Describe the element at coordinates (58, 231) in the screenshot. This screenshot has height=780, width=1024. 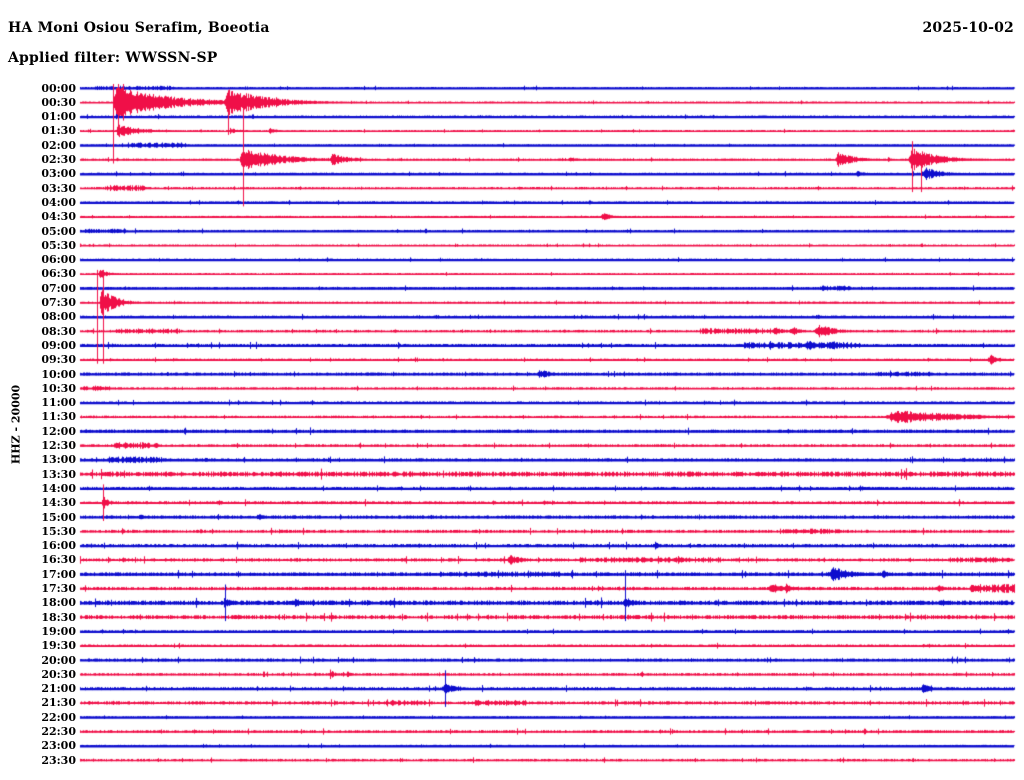
I see `row-time-label: 05:00` at that location.